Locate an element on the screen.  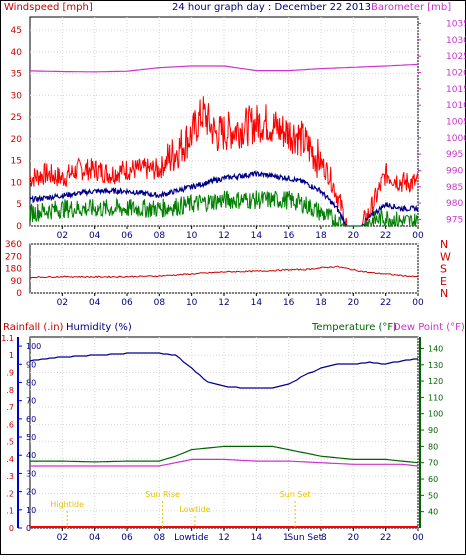
wind-y-tick-label: 0 is located at coordinates (19, 227).